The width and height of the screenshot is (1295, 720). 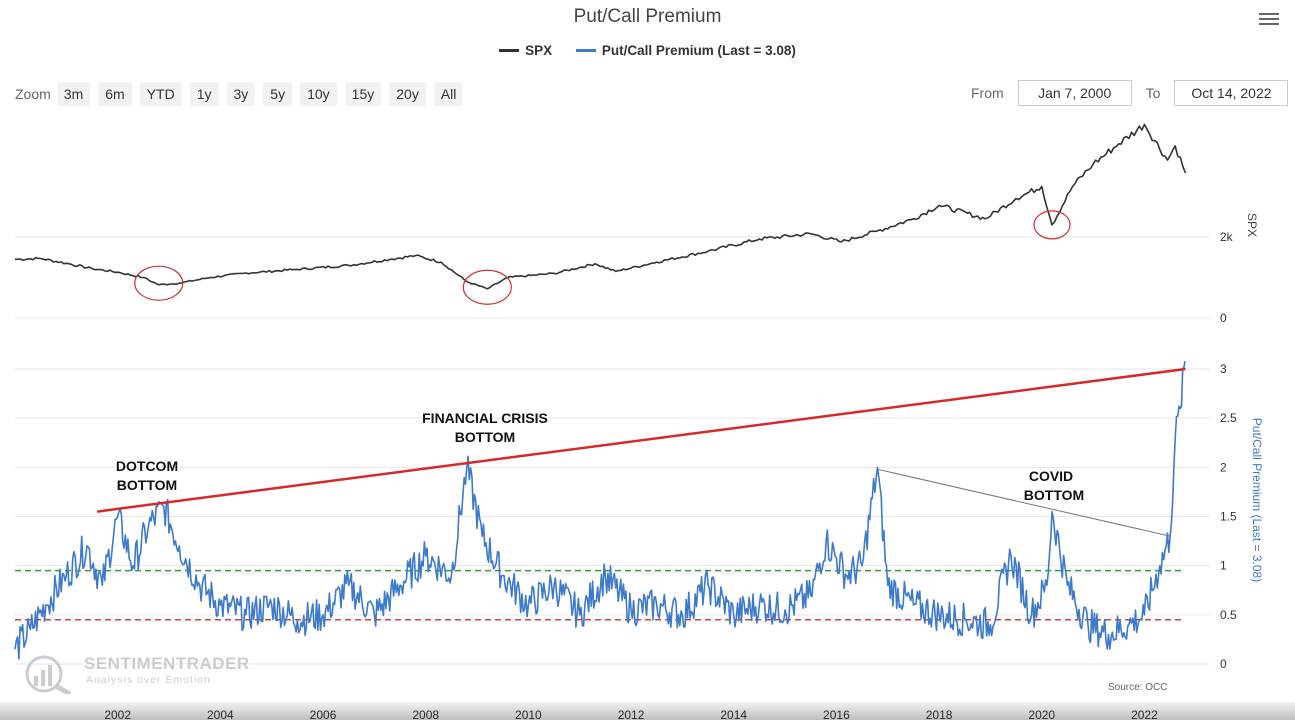 I want to click on zoom-label: Zoom, so click(x=33, y=94).